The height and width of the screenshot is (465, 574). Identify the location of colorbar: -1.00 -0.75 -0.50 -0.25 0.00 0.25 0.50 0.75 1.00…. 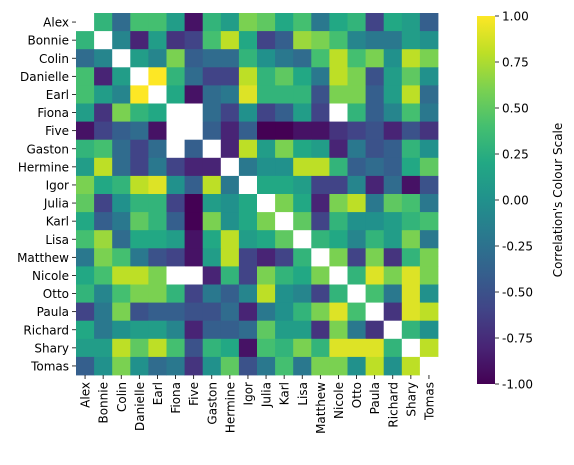
(521, 201).